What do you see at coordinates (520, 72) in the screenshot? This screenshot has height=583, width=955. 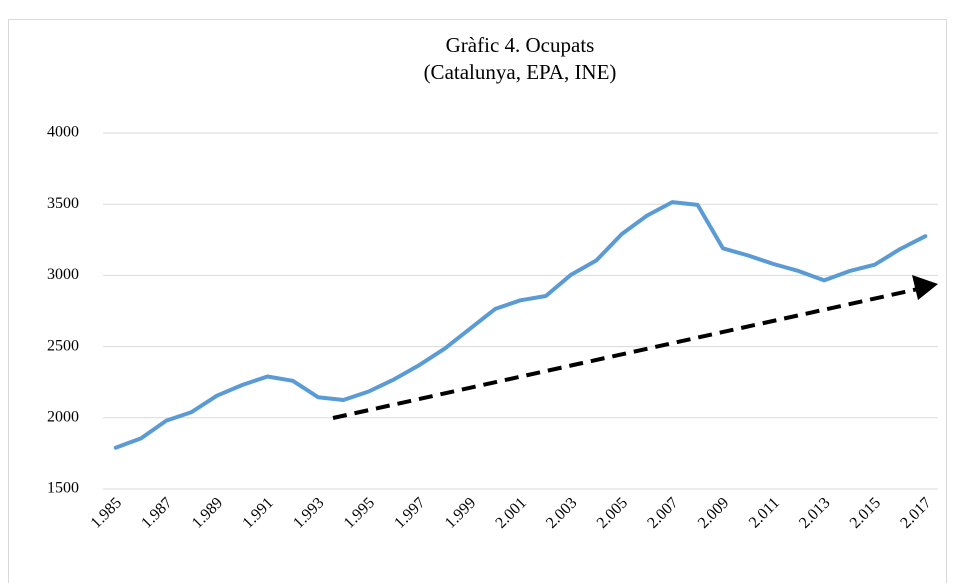 I see `chart-subtitle: (Catalunya, EPA, INE)` at bounding box center [520, 72].